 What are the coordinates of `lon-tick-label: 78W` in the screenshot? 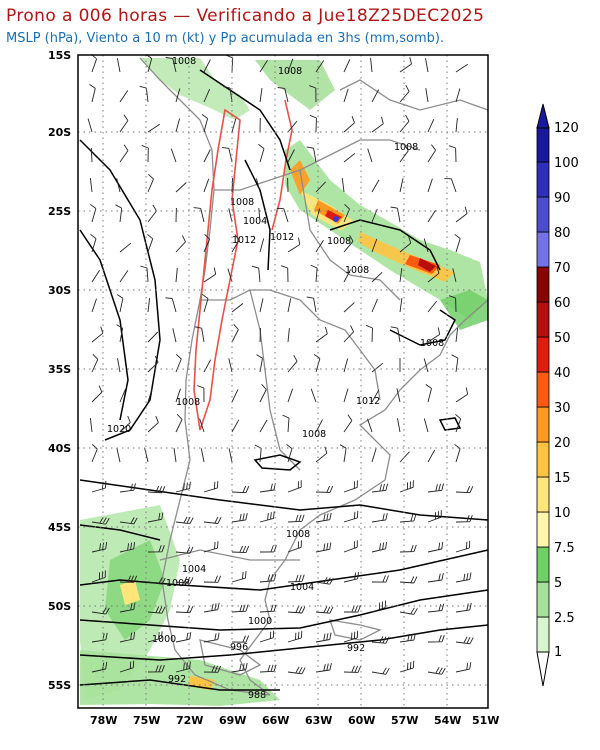 It's located at (103, 720).